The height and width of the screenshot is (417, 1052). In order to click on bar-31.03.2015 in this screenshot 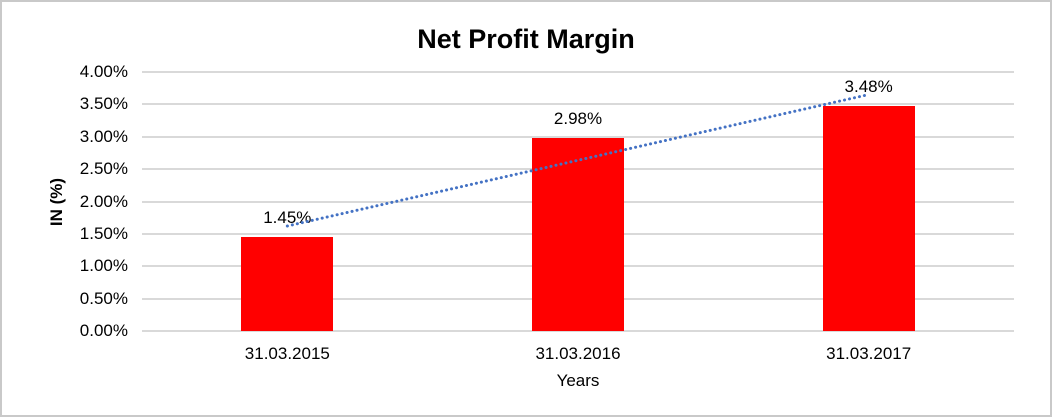, I will do `click(287, 284)`.